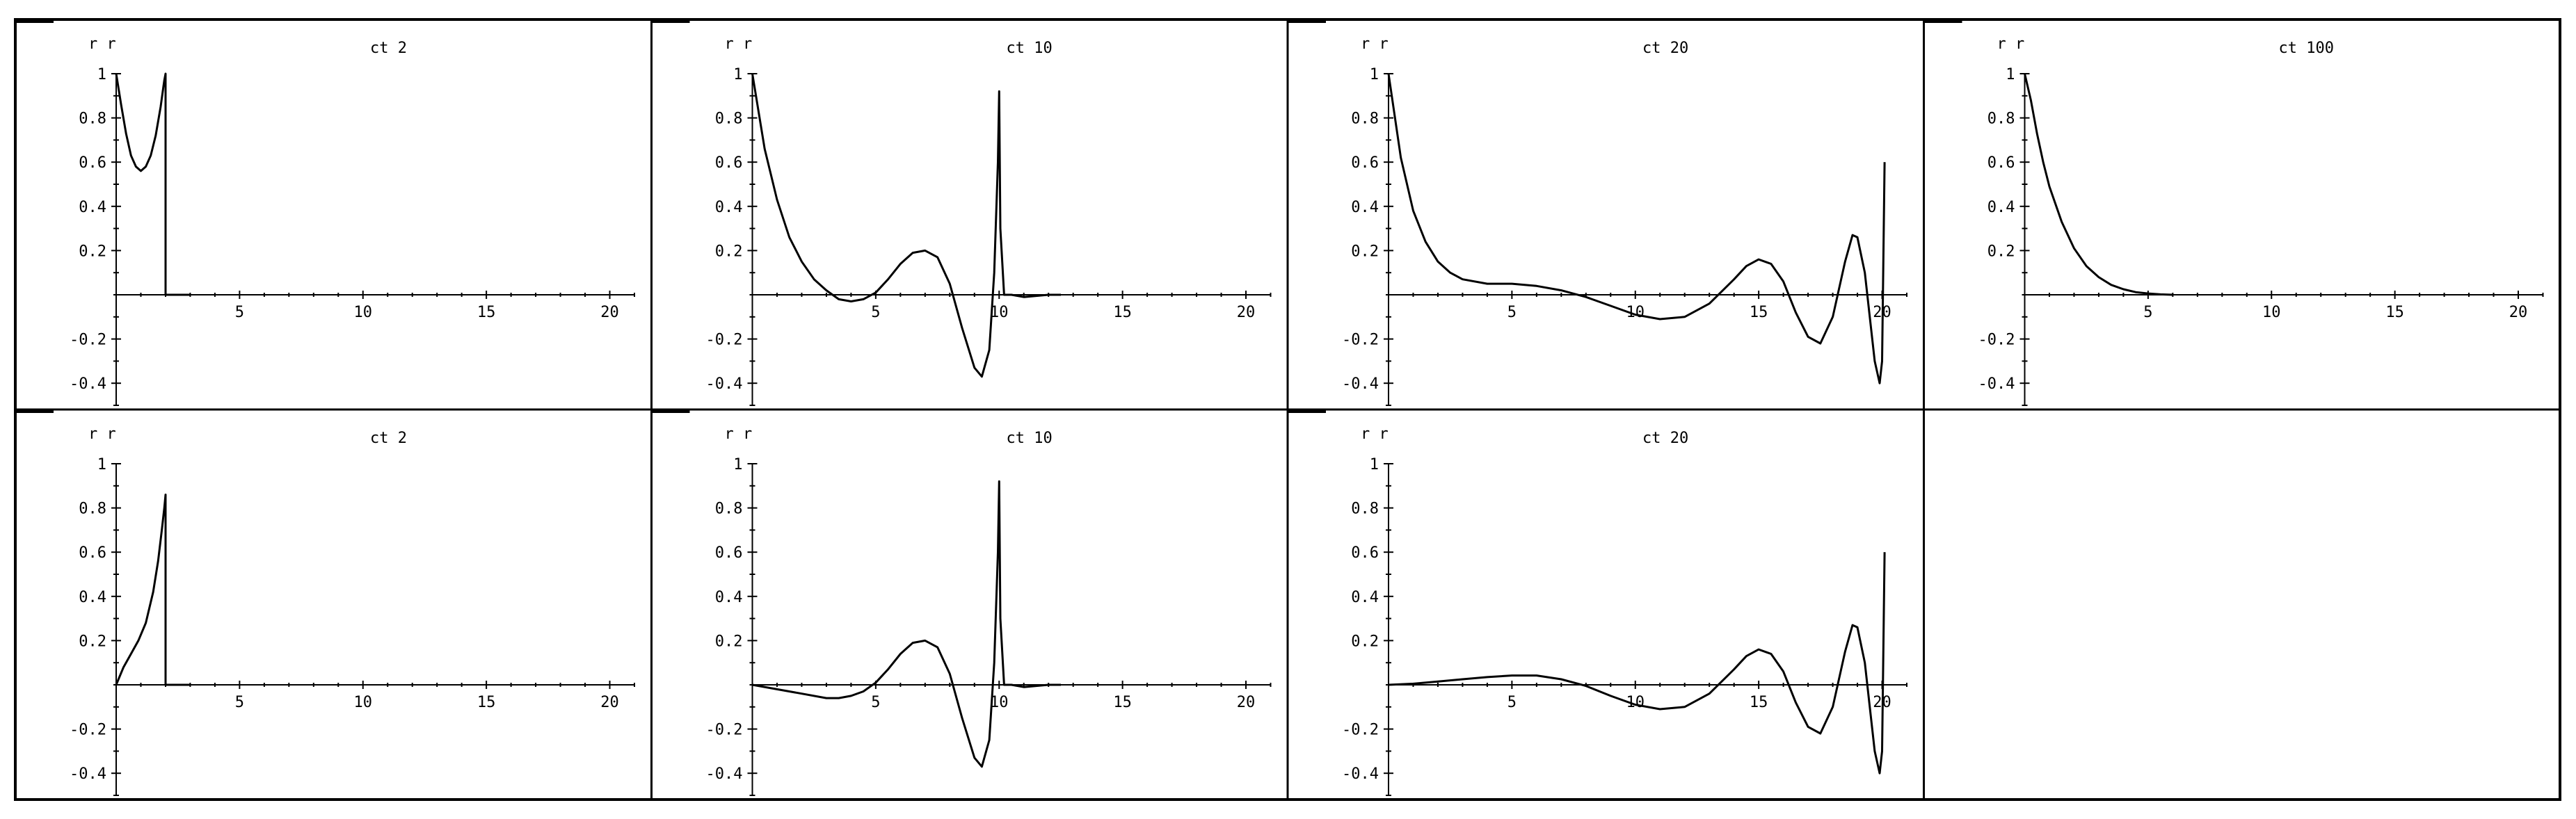 The height and width of the screenshot is (819, 2576). Describe the element at coordinates (2306, 48) in the screenshot. I see `panel-title: ct 100` at that location.